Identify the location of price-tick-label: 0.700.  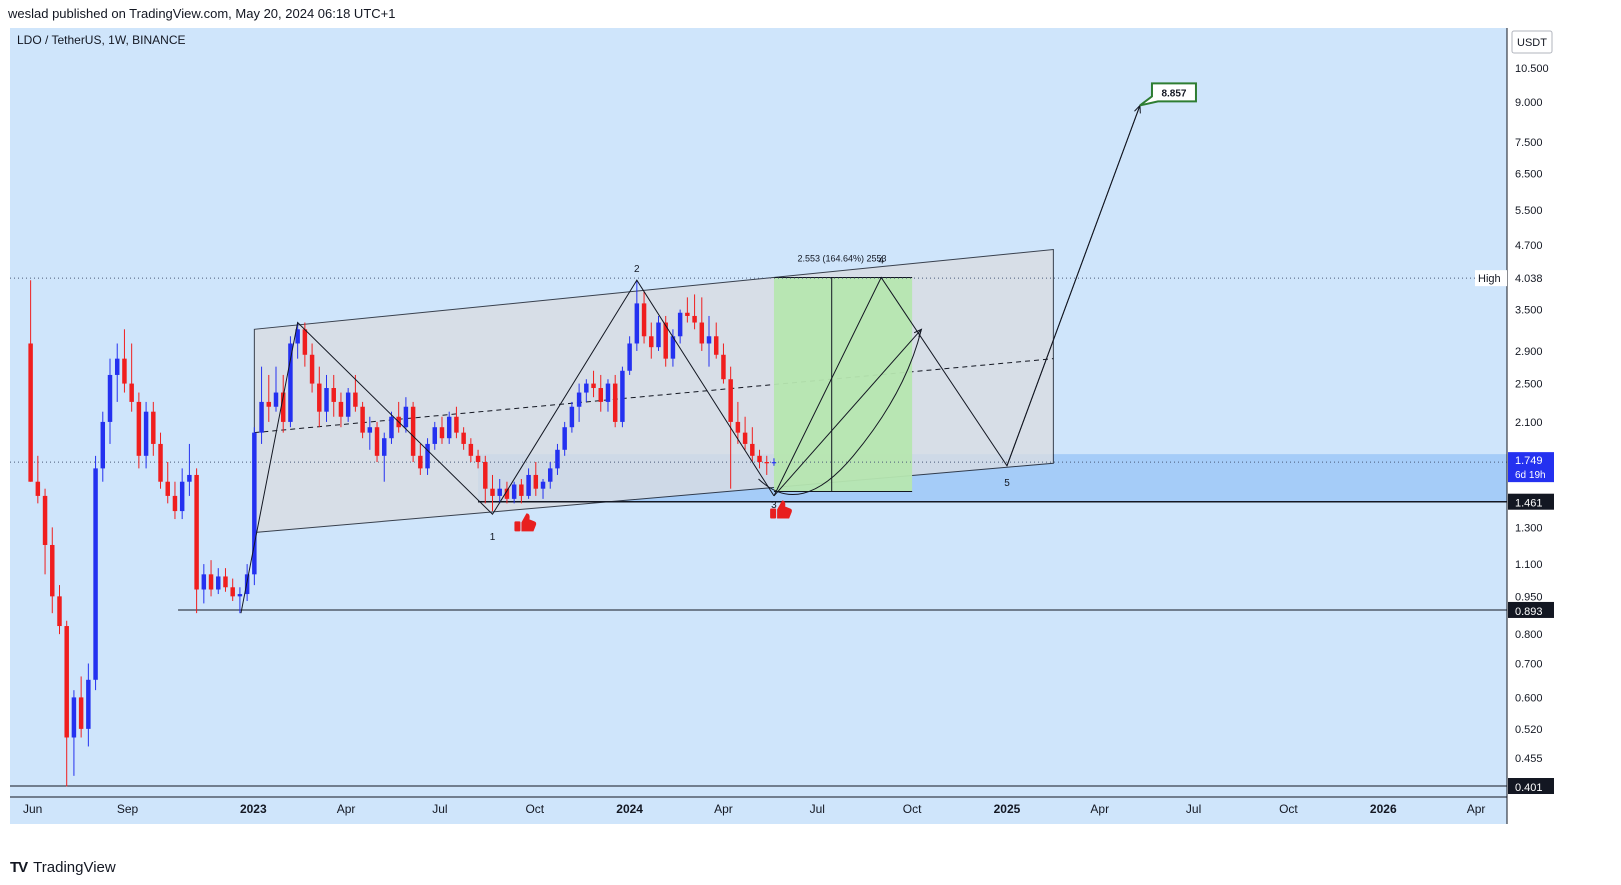
(1529, 664).